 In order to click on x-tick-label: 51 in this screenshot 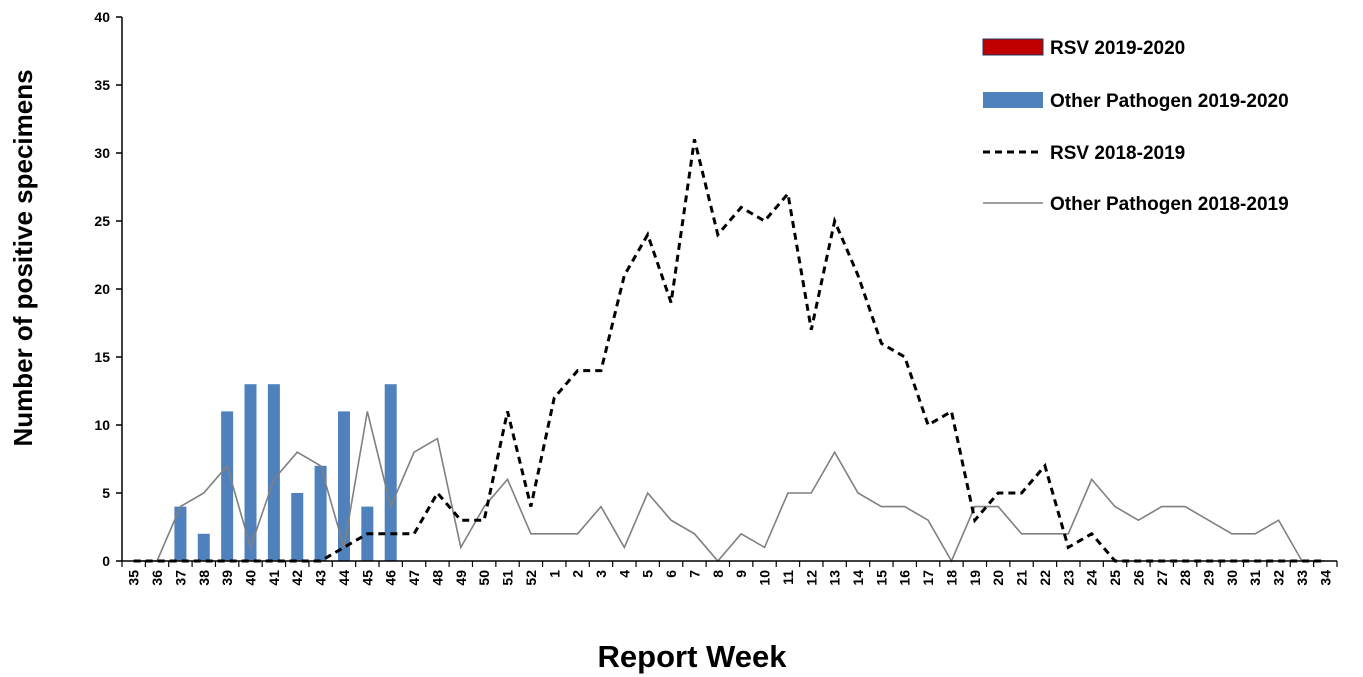, I will do `click(508, 578)`.